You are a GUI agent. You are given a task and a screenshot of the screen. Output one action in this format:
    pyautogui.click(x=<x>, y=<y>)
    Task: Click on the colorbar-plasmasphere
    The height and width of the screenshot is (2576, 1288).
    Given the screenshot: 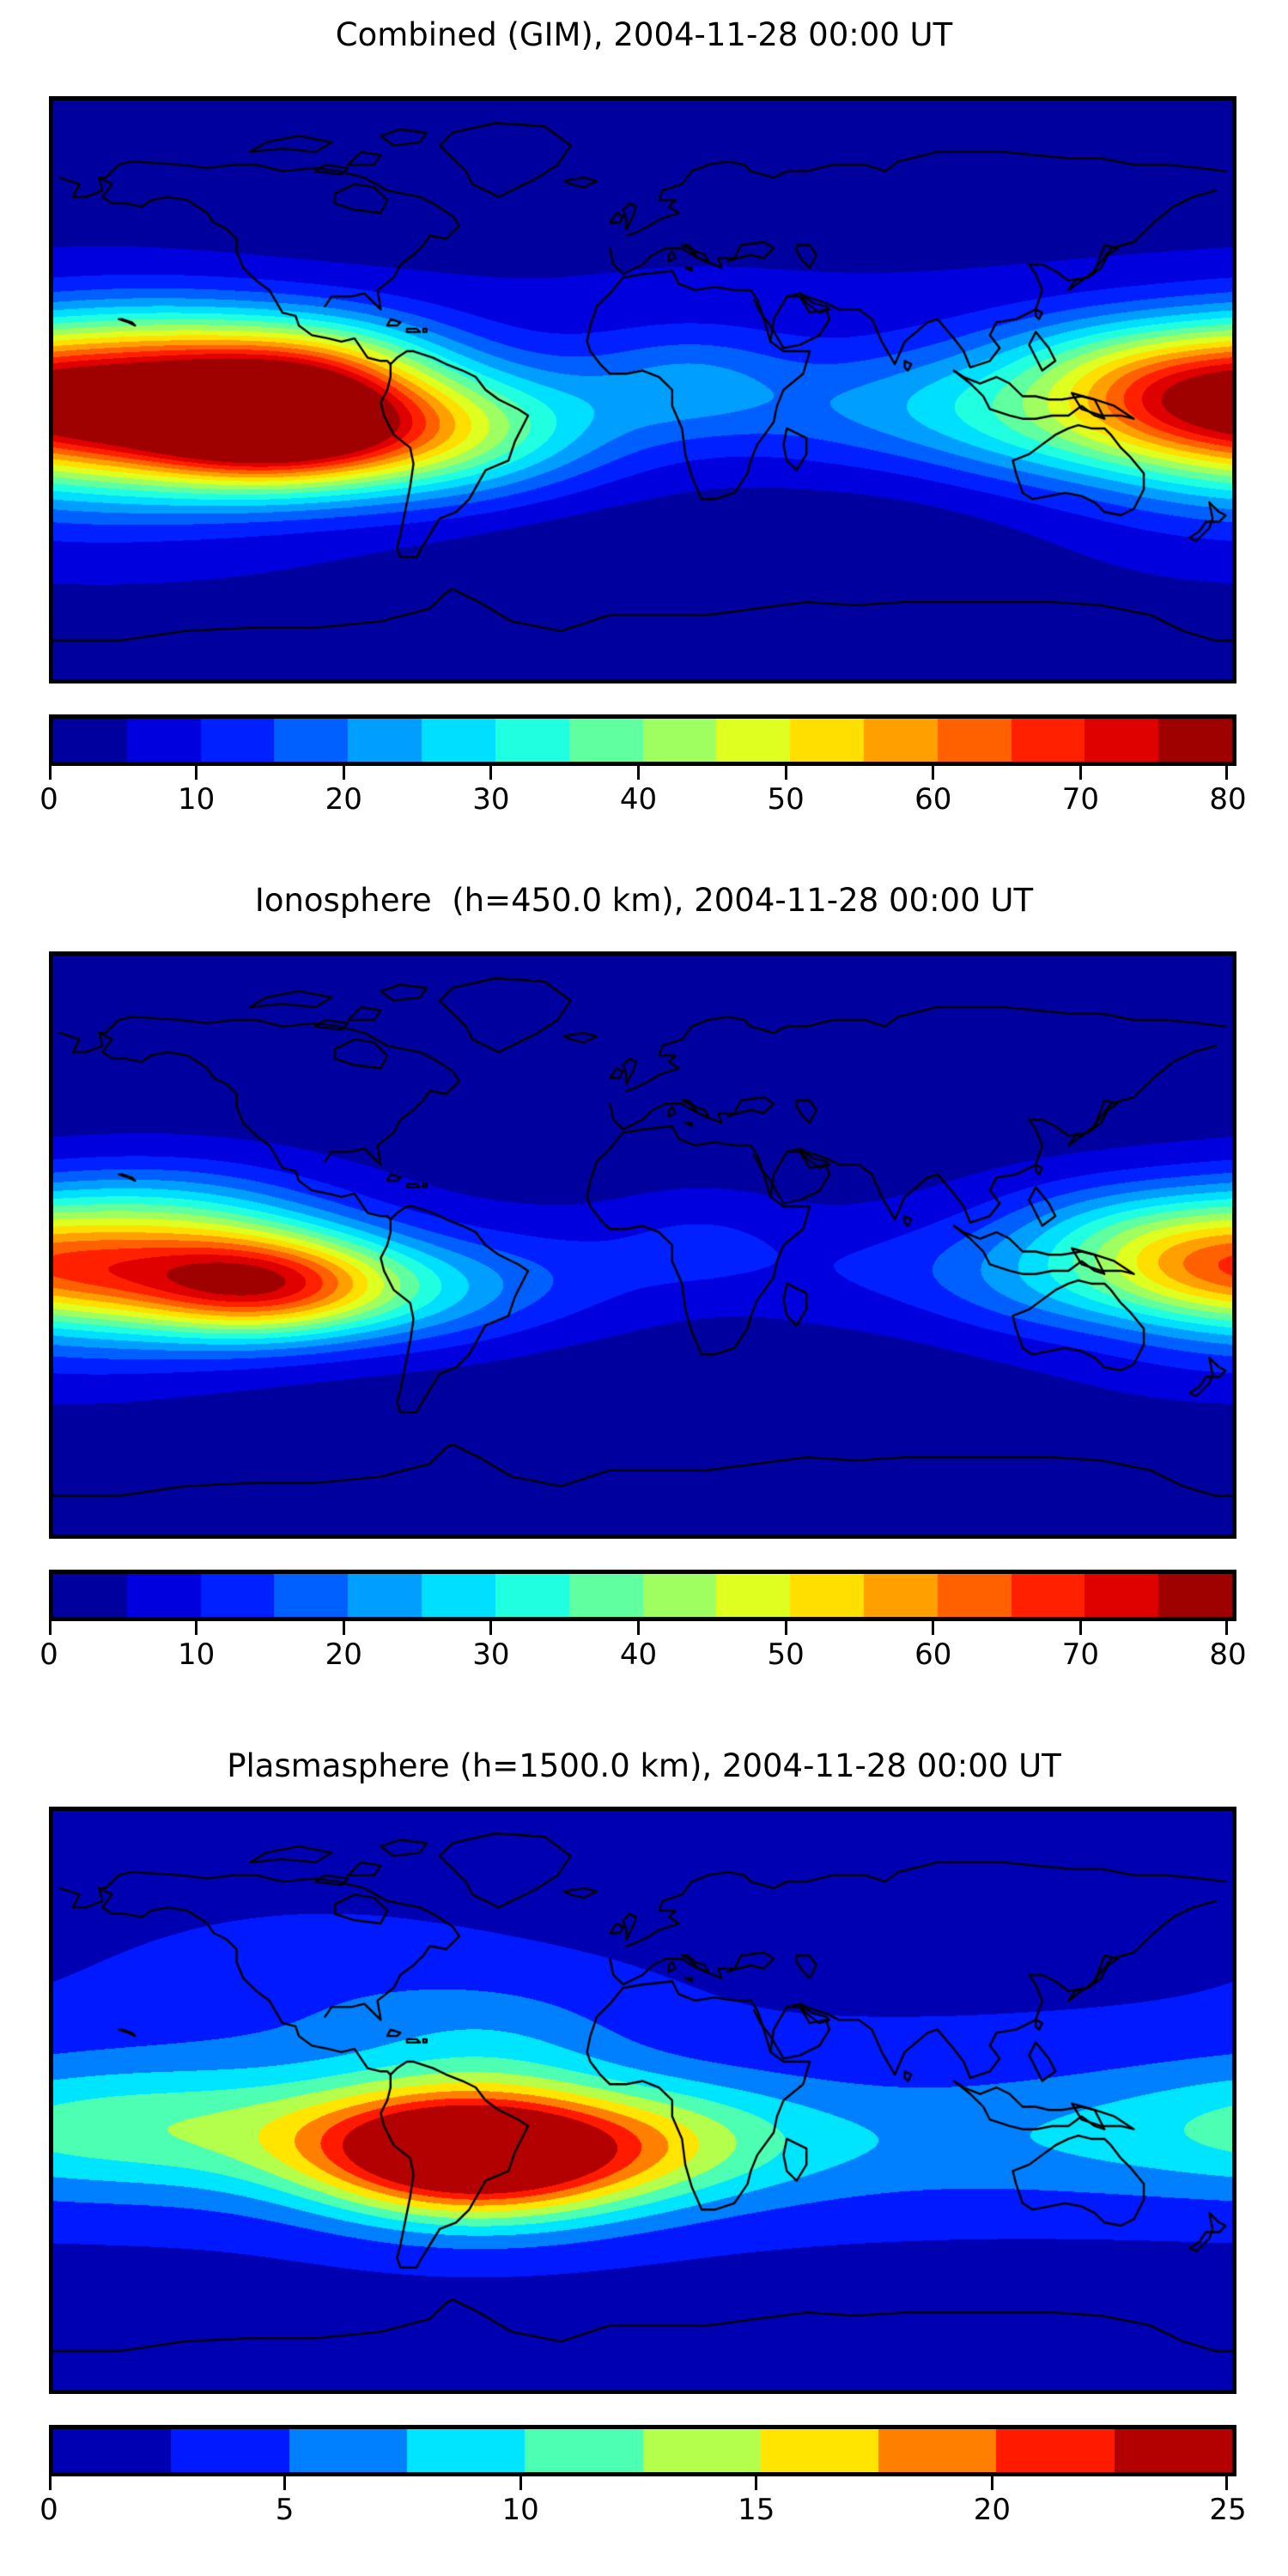 What is the action you would take?
    pyautogui.click(x=642, y=2450)
    